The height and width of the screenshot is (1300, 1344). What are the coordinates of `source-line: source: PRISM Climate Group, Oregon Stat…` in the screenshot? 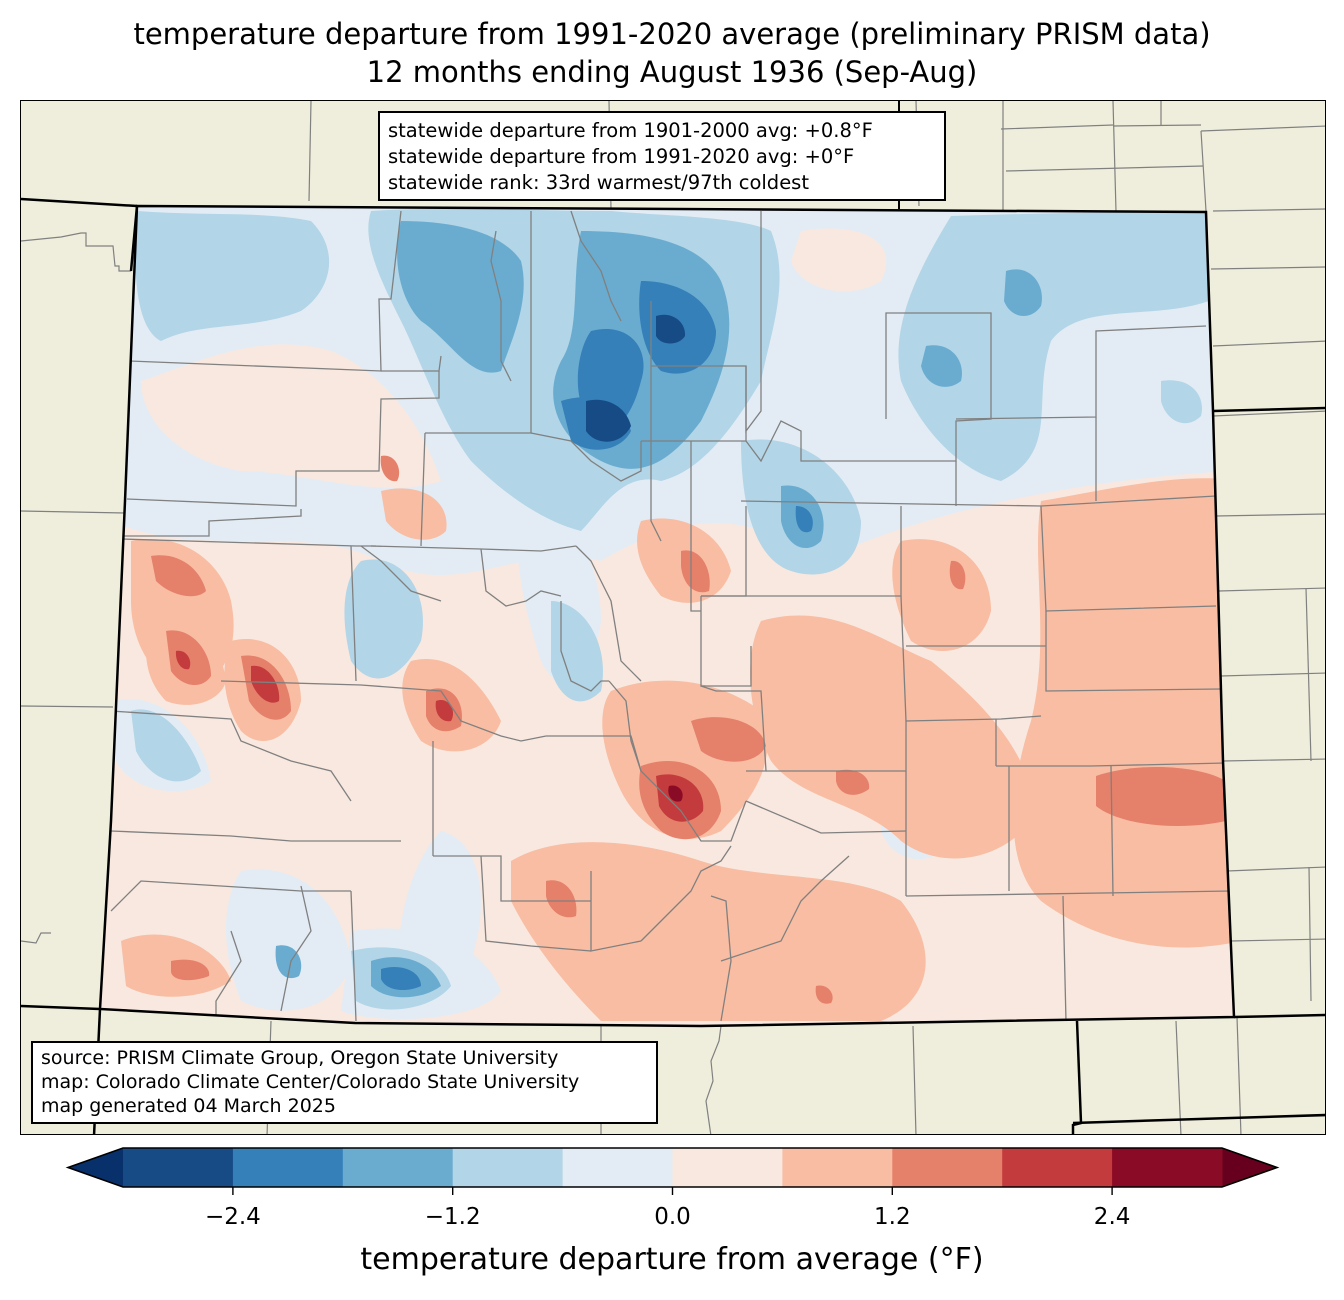 It's located at (300, 1058).